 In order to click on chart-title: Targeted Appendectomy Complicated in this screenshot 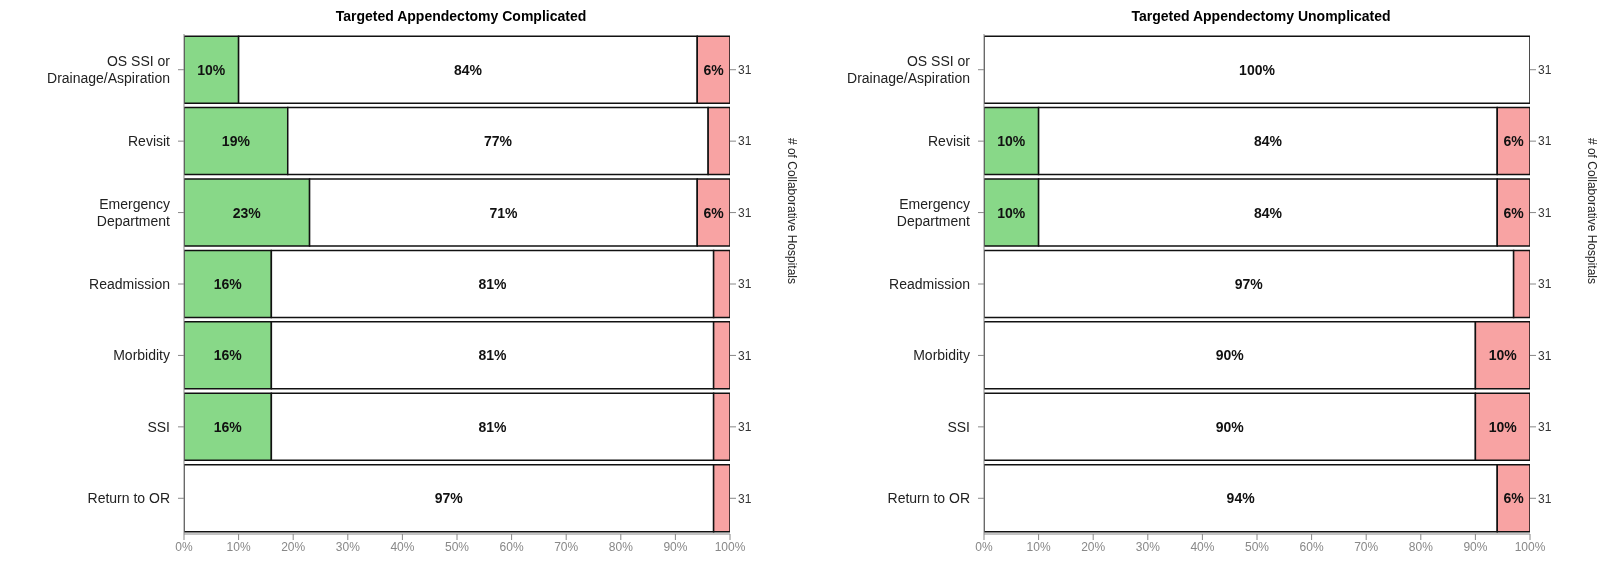, I will do `click(461, 17)`.